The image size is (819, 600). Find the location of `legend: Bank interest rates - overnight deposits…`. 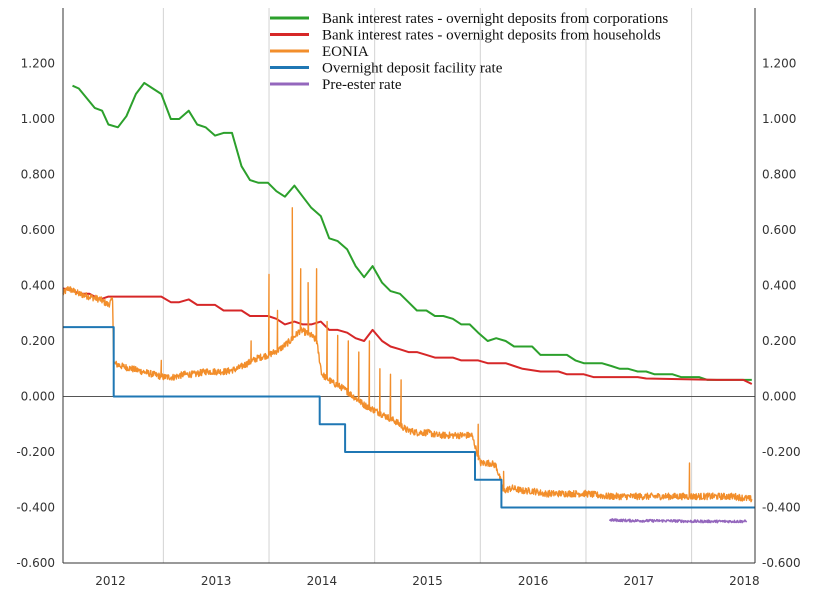

legend: Bank interest rates - overnight deposits… is located at coordinates (469, 52).